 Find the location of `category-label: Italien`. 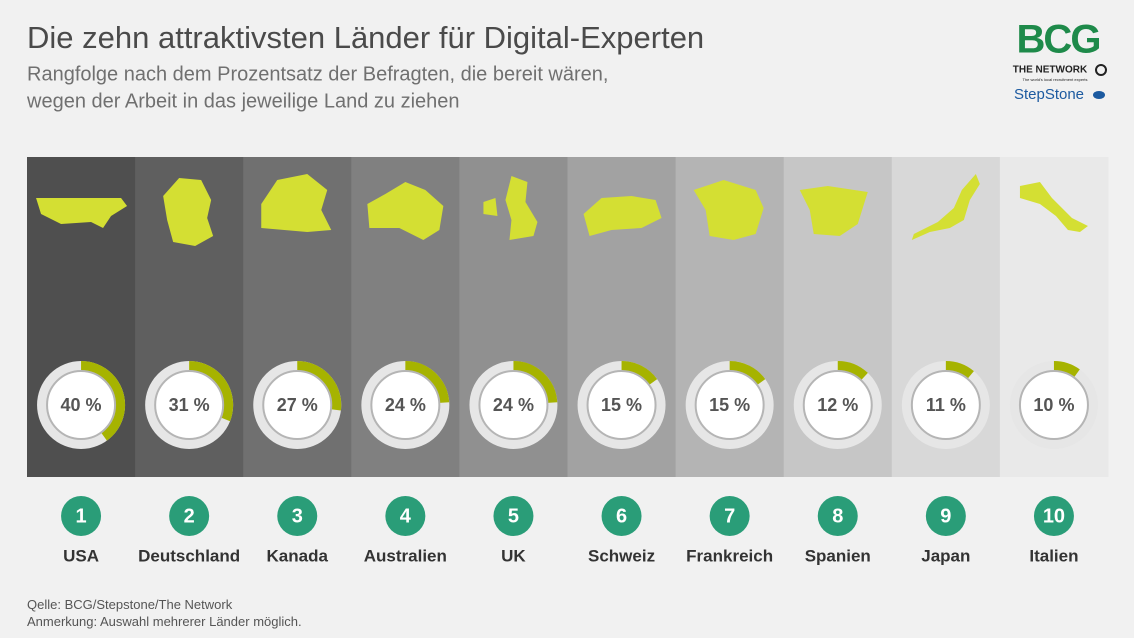

category-label: Italien is located at coordinates (1053, 555).